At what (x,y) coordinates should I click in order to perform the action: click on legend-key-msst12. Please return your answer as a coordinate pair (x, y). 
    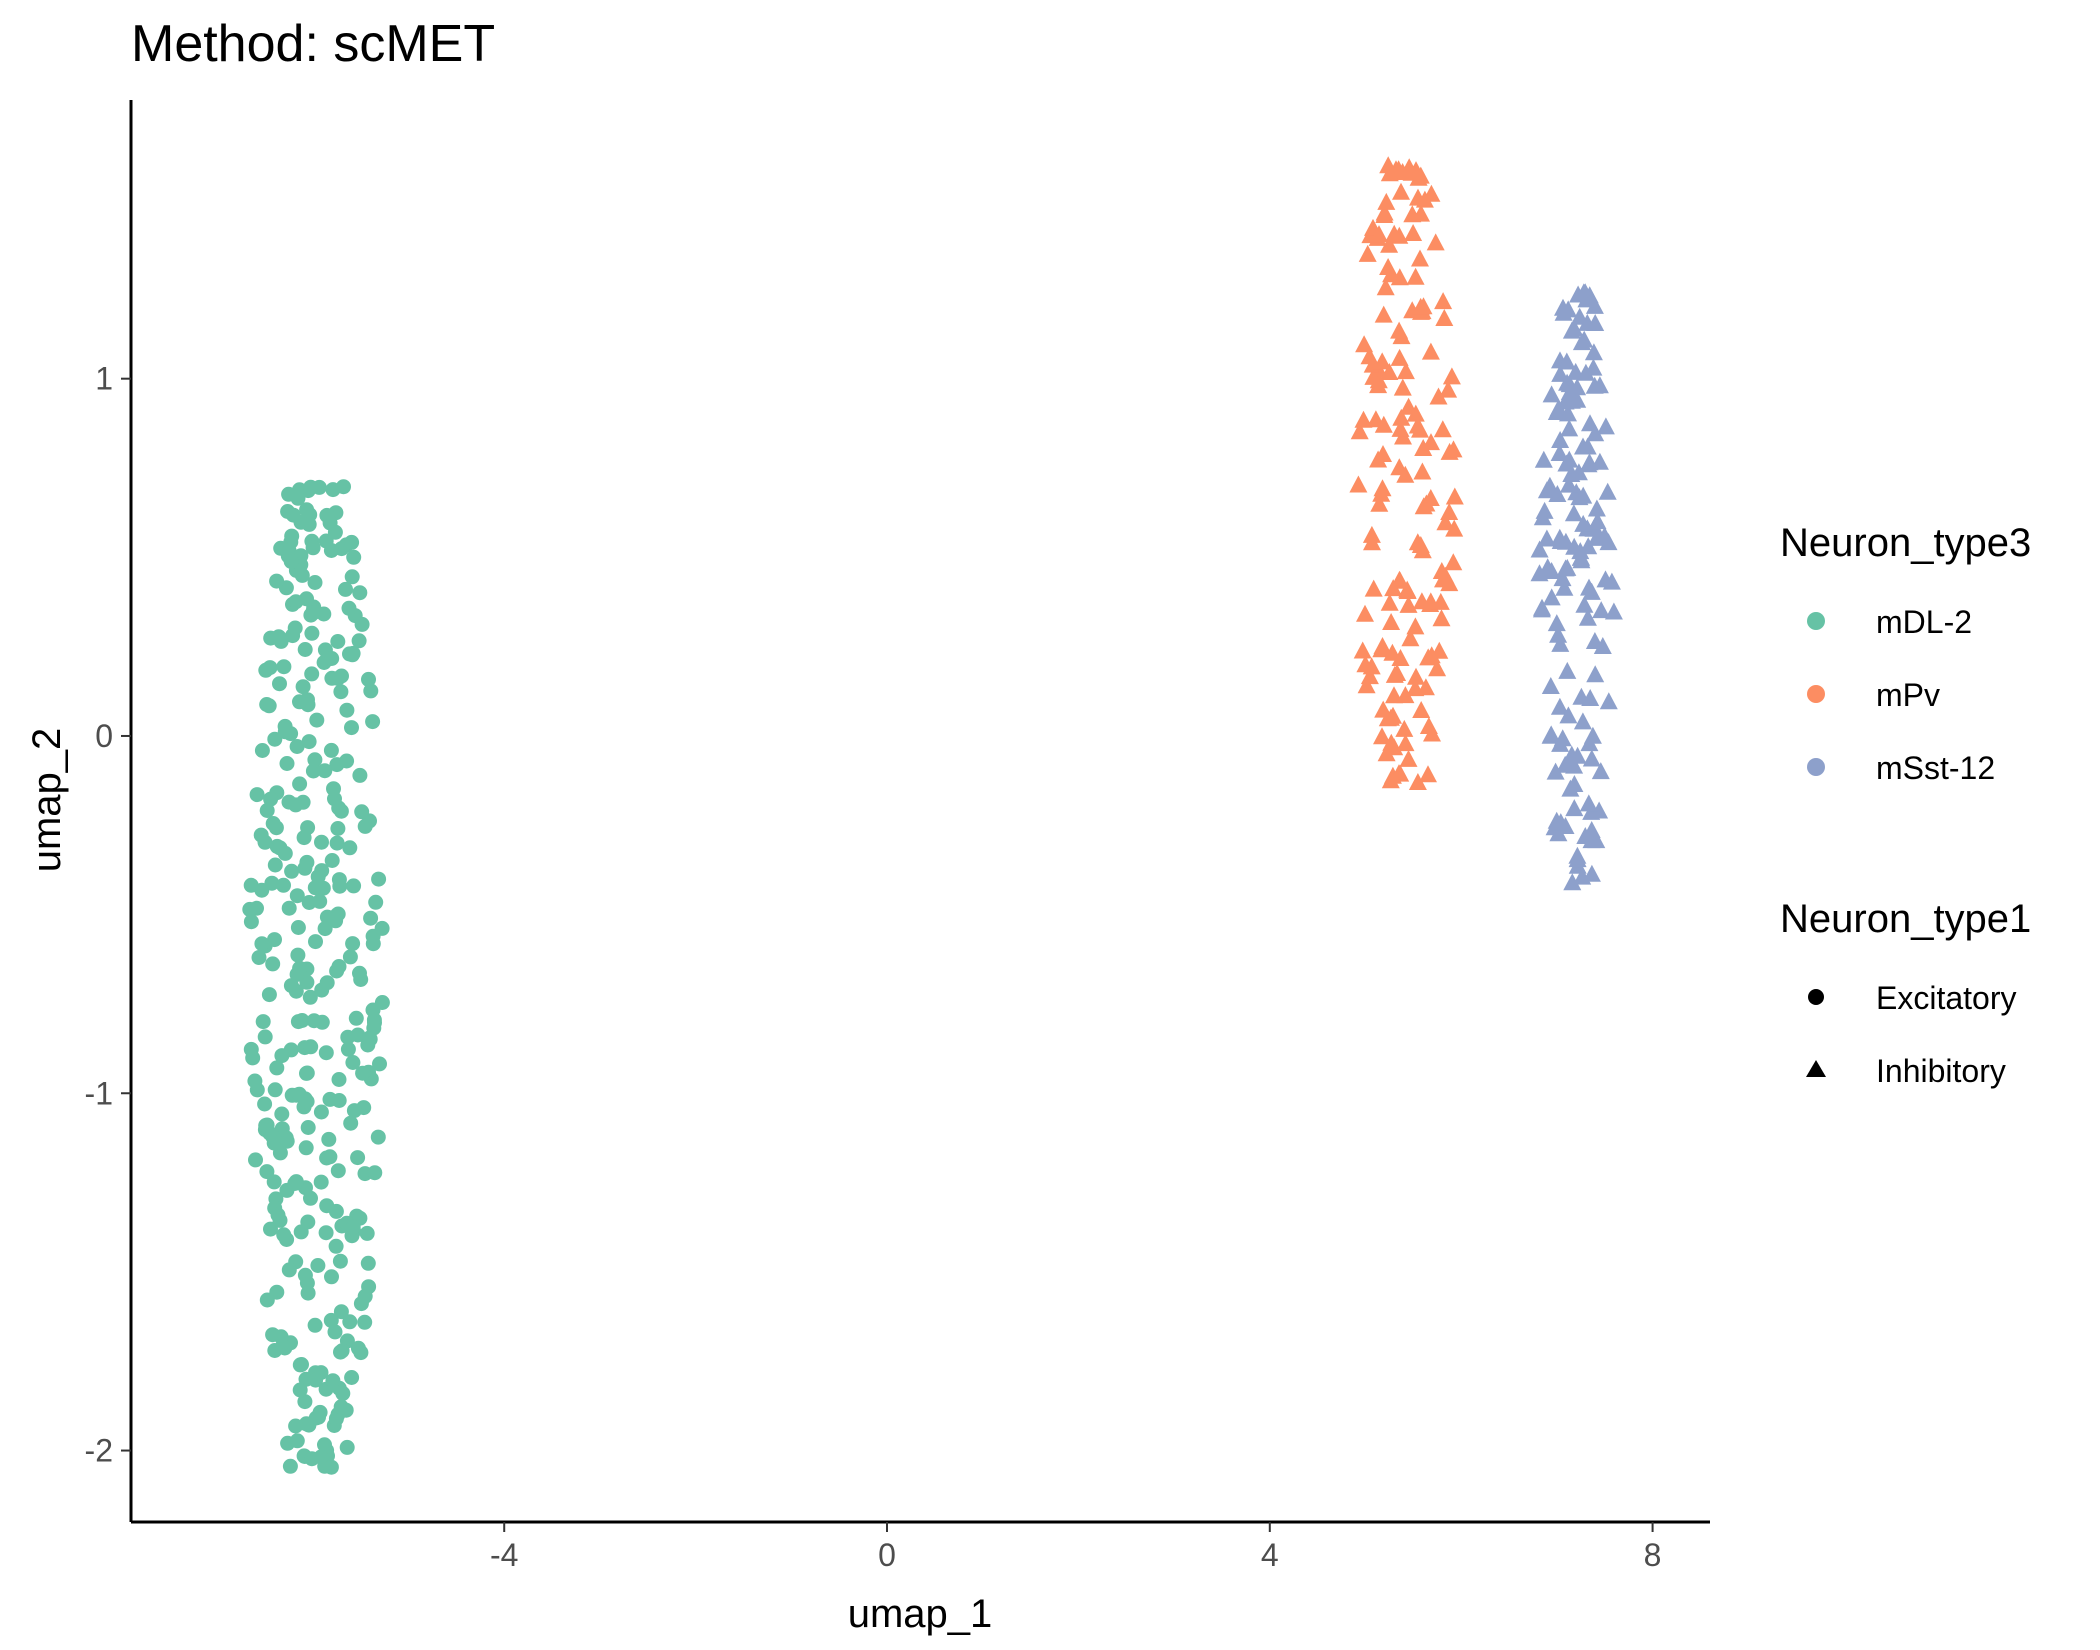
    Looking at the image, I should click on (1816, 767).